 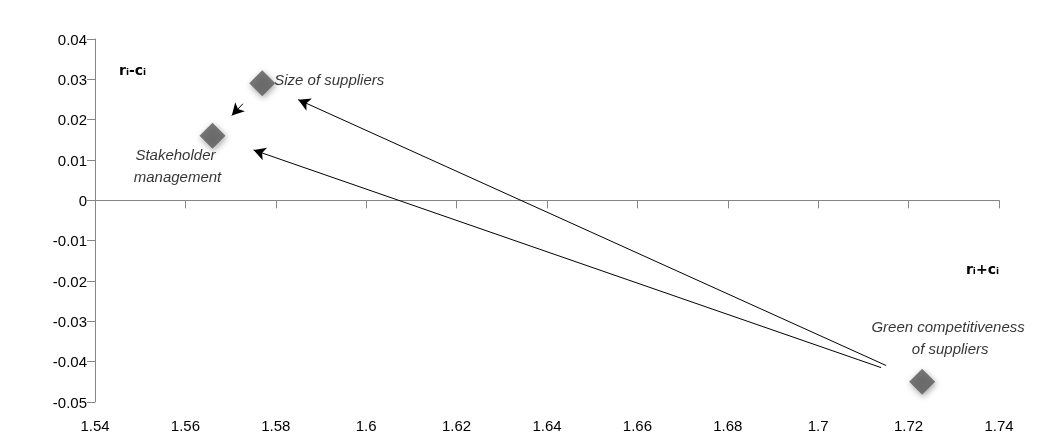 I want to click on y-tick-label: -0.05, so click(x=69, y=402).